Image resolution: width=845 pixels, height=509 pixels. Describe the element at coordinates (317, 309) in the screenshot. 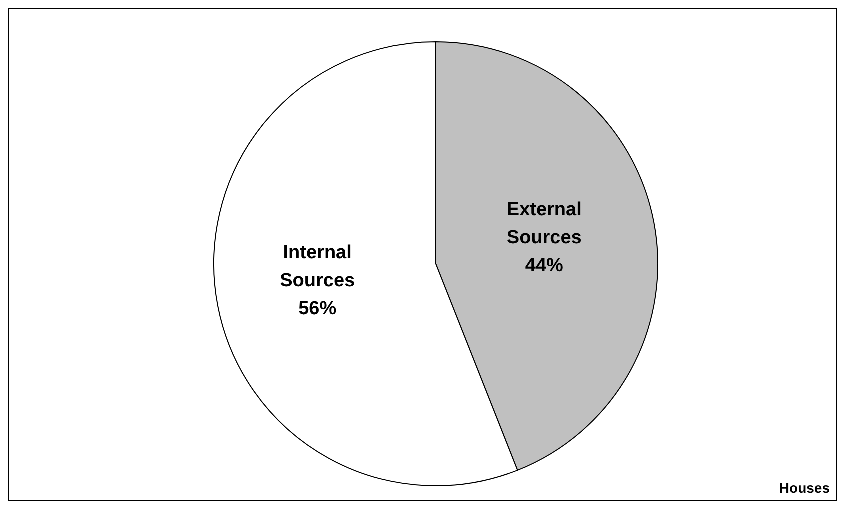

I see `data-label: 56%` at that location.